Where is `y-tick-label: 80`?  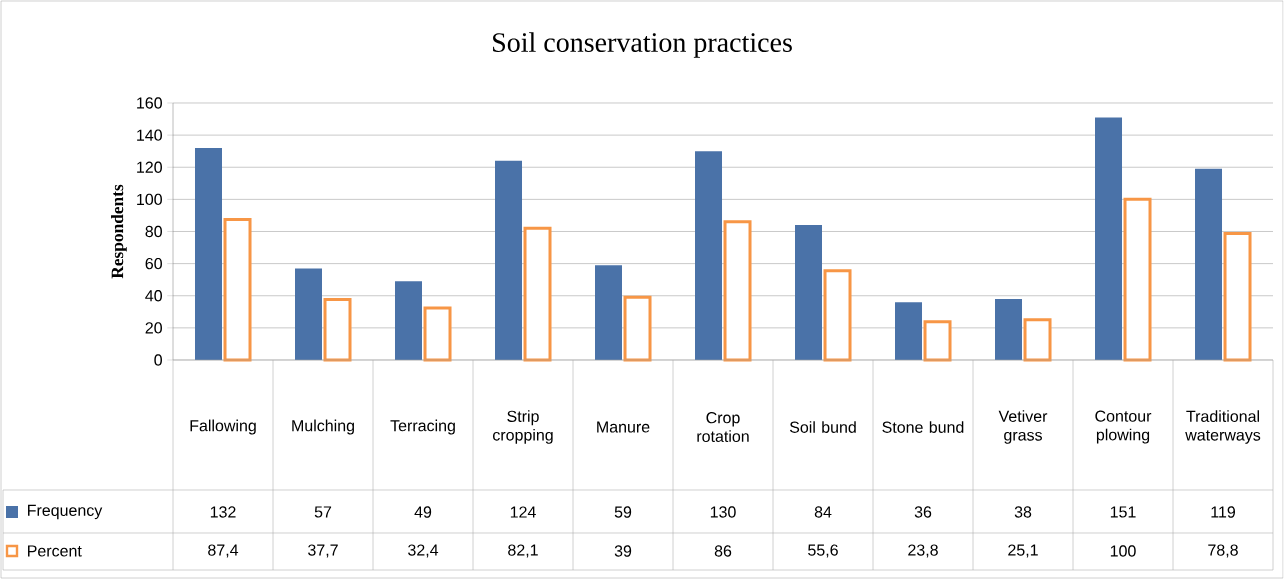 y-tick-label: 80 is located at coordinates (153, 231).